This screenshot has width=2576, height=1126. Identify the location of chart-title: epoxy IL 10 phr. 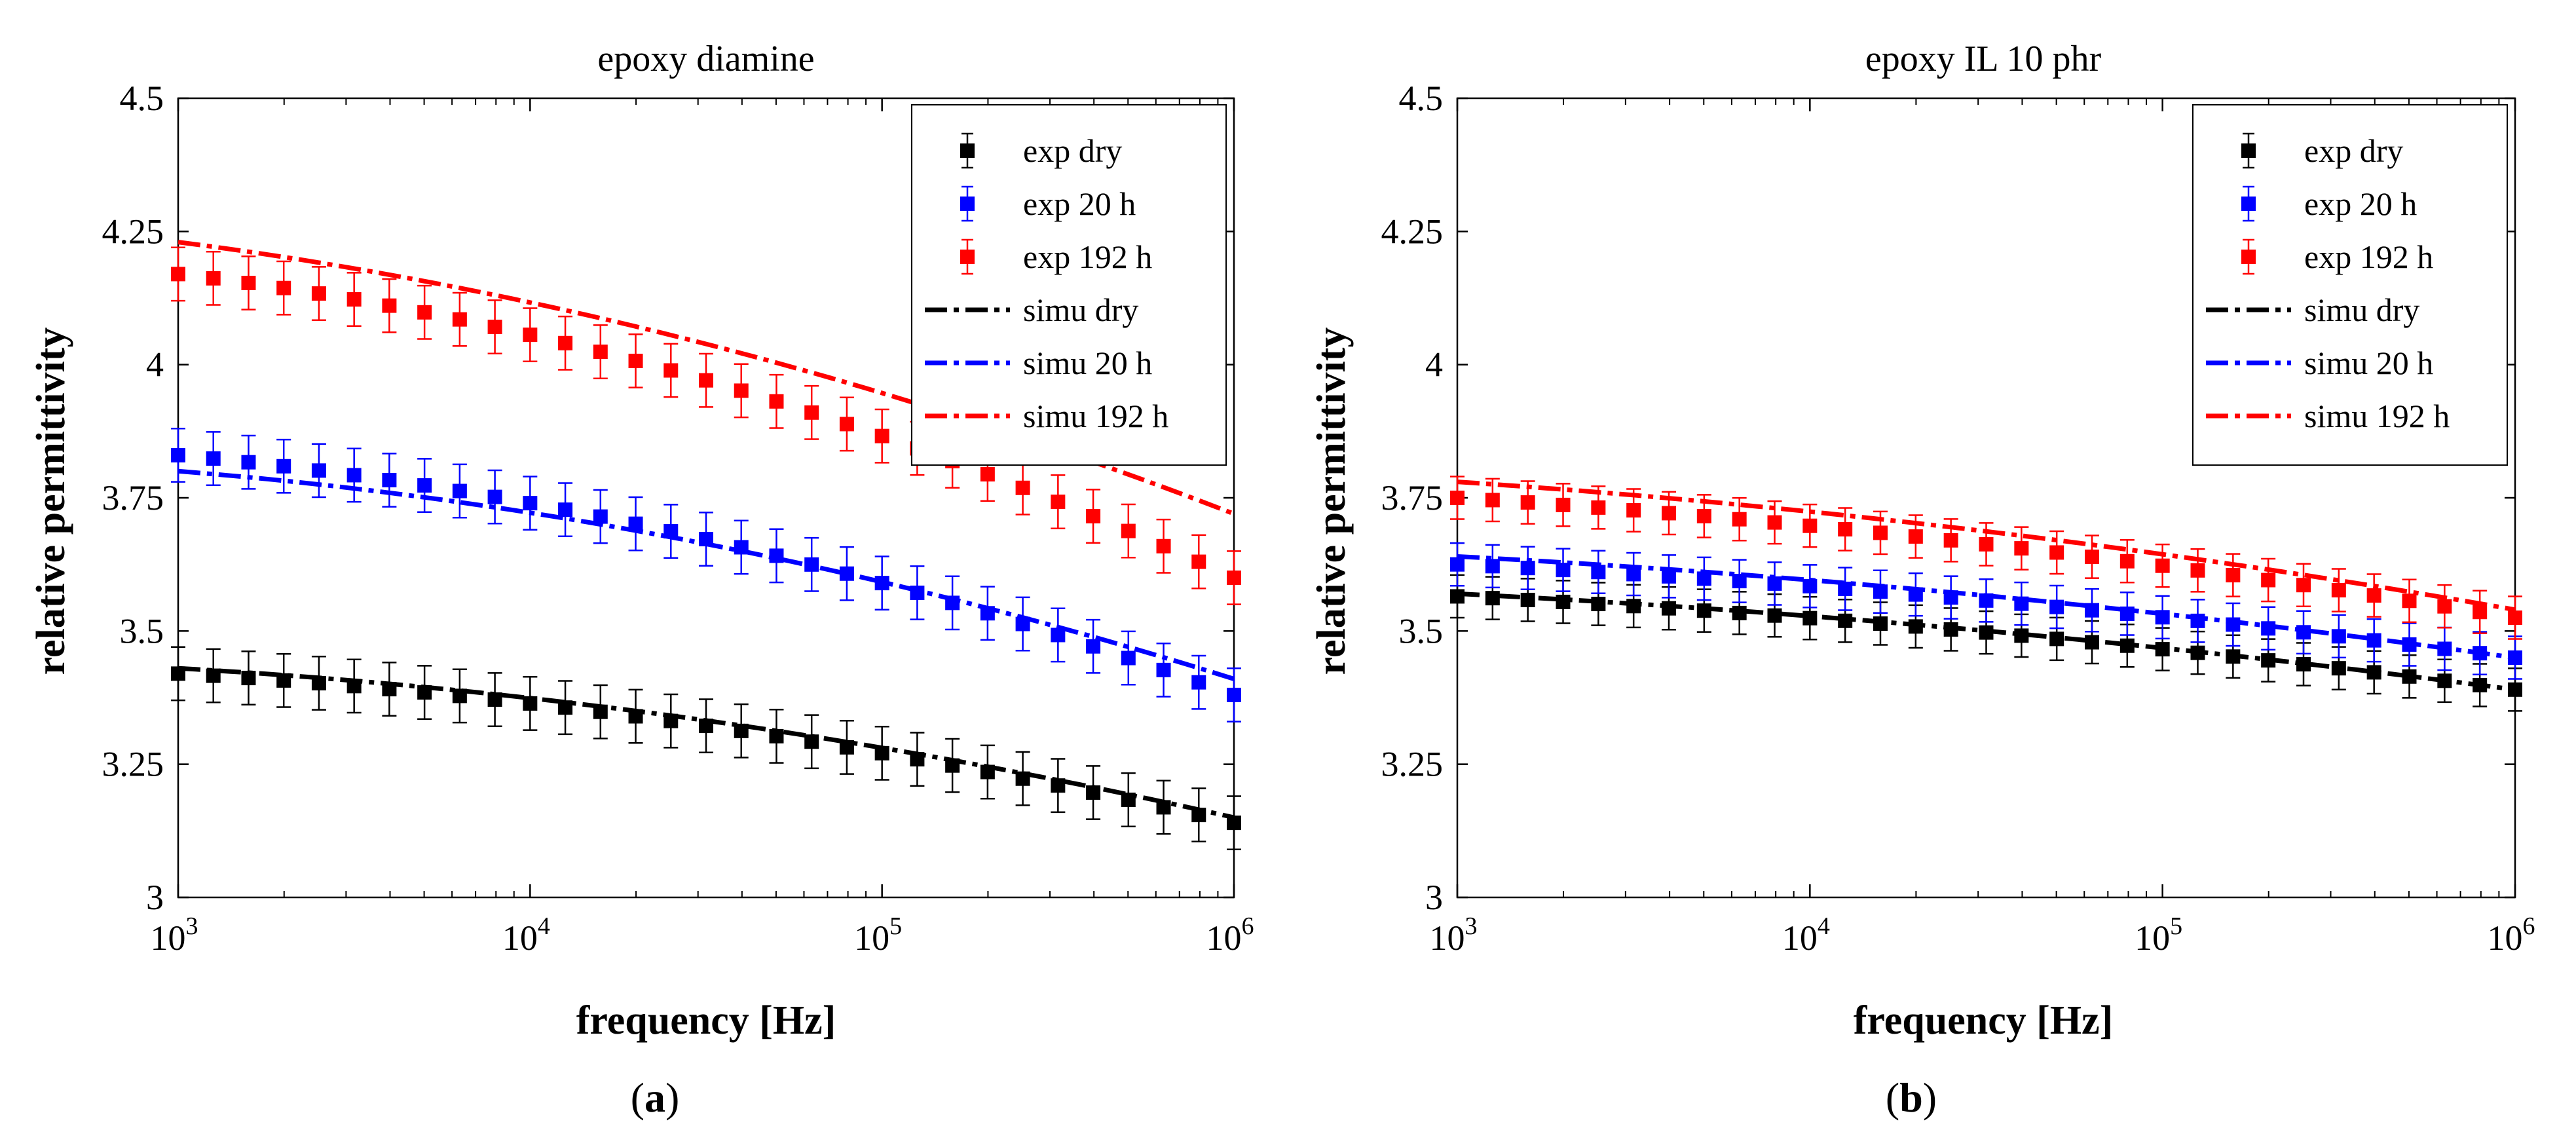
(1983, 59).